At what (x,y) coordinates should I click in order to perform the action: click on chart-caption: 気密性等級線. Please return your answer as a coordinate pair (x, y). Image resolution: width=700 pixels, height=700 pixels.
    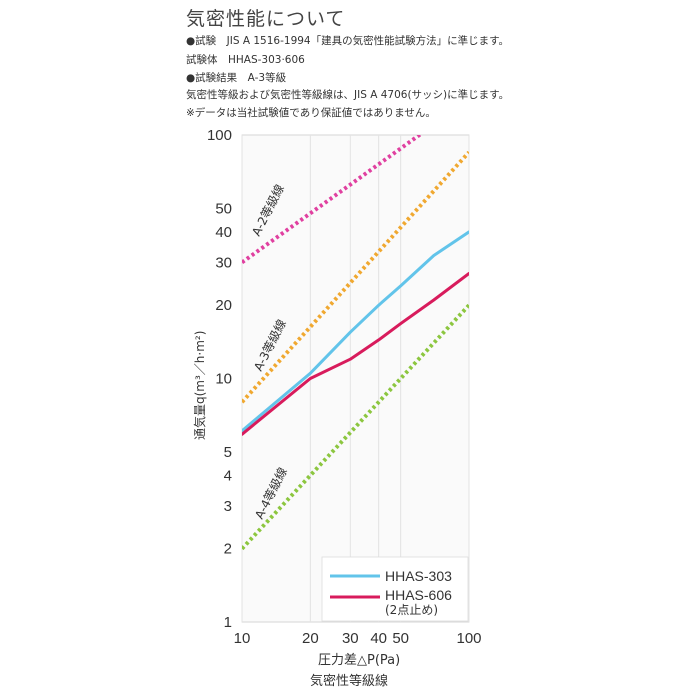
    Looking at the image, I should click on (349, 681).